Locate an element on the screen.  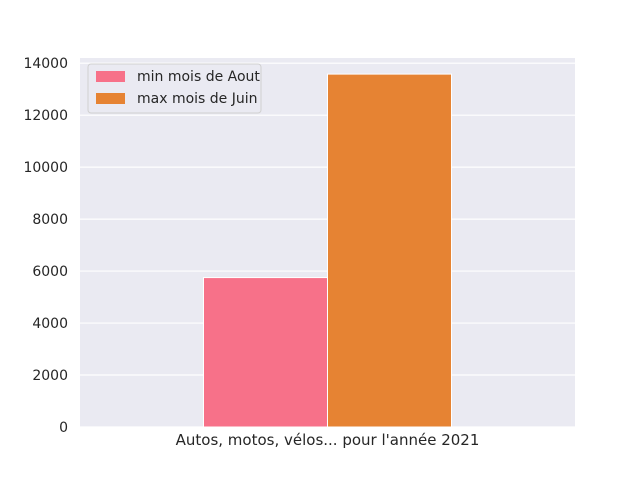
y-axis-tick-labels: 0 2000 4000 6000 8000 10000 12000 14000 is located at coordinates (45, 246).